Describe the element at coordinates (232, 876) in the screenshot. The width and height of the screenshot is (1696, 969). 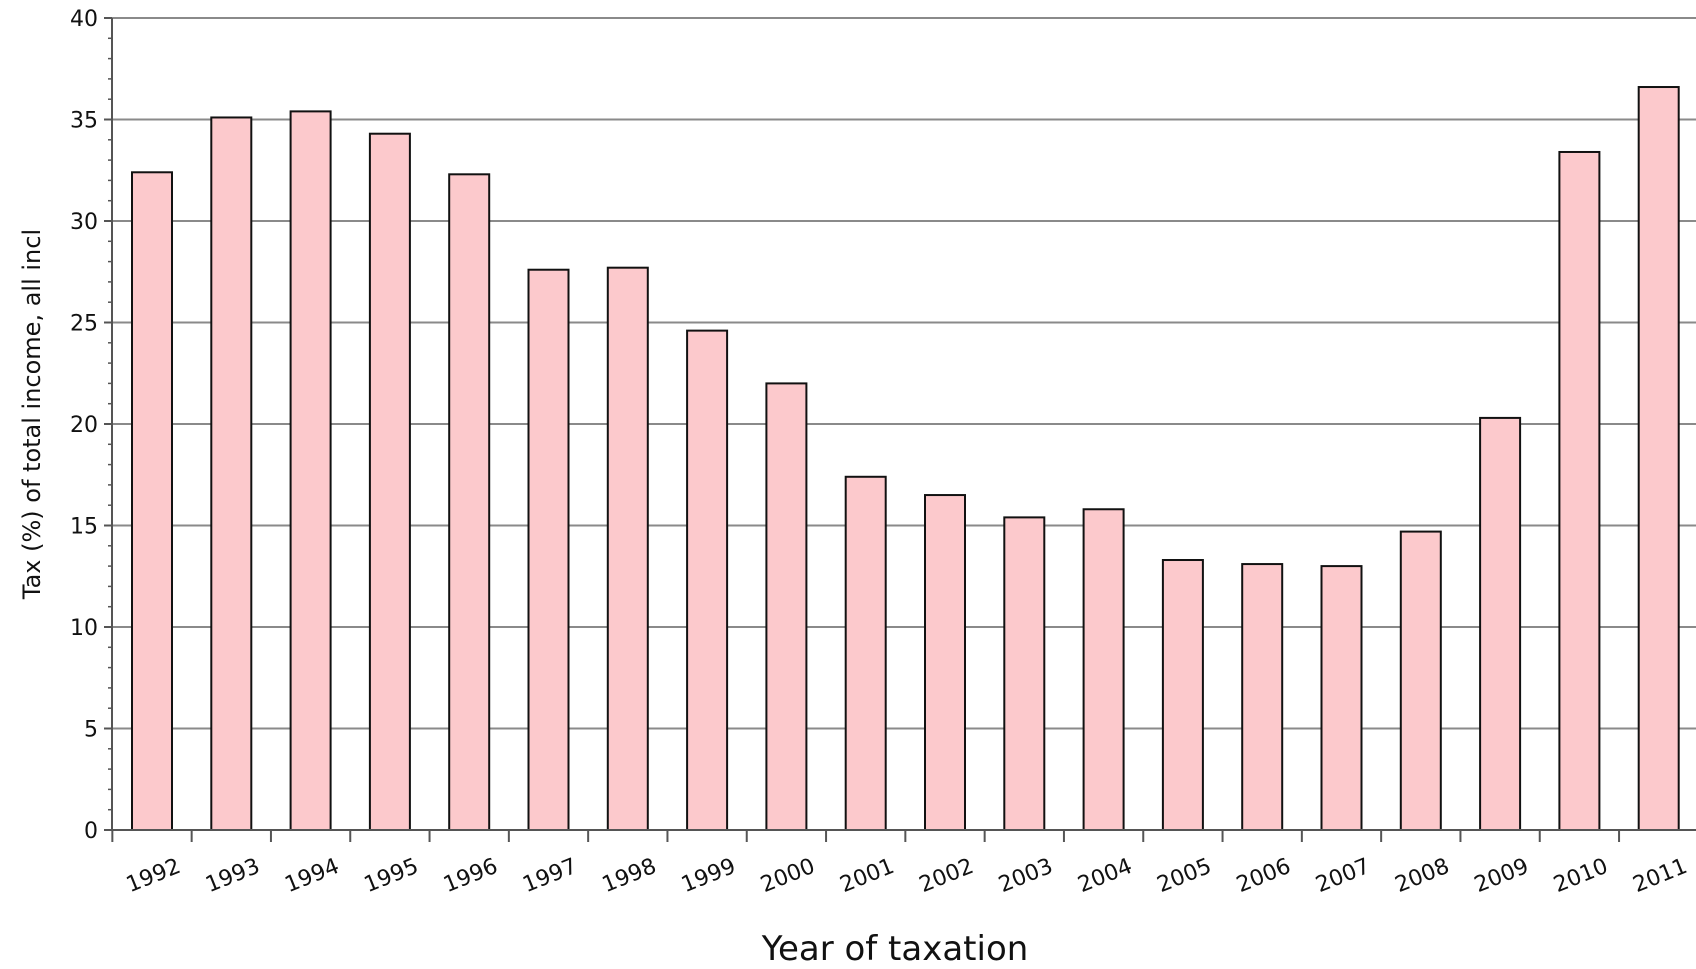
I see `x-tick-label: 1993` at that location.